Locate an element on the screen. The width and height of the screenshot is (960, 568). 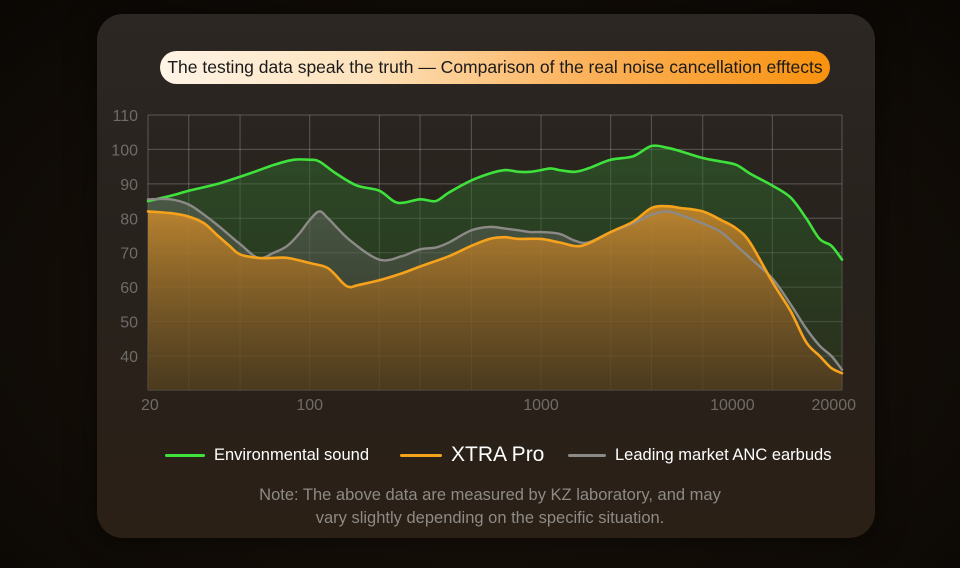
legend-label-xtra-pro: XTRA Pro is located at coordinates (498, 454).